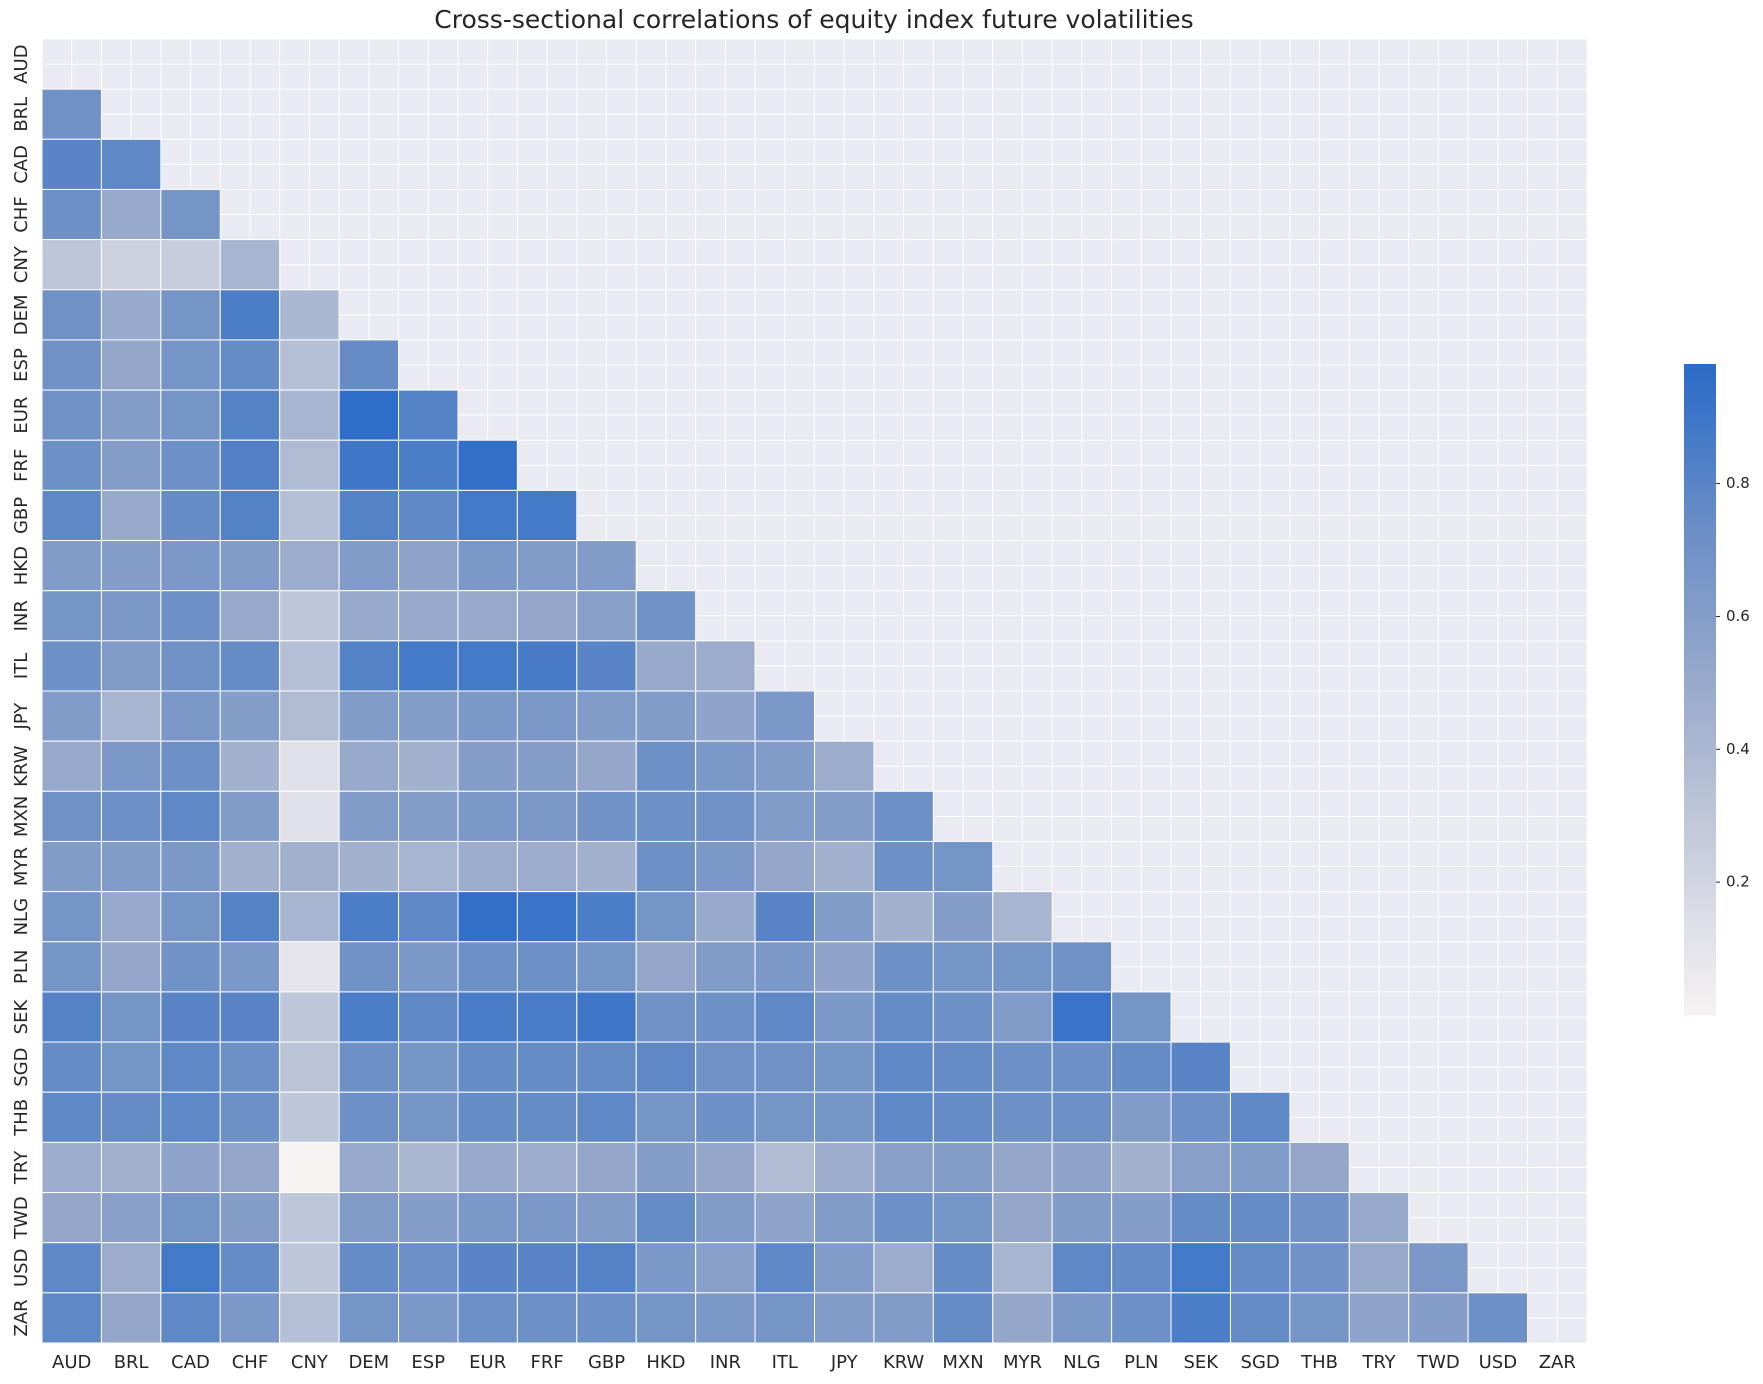  I want to click on x-tick-label: CNY, so click(310, 1362).